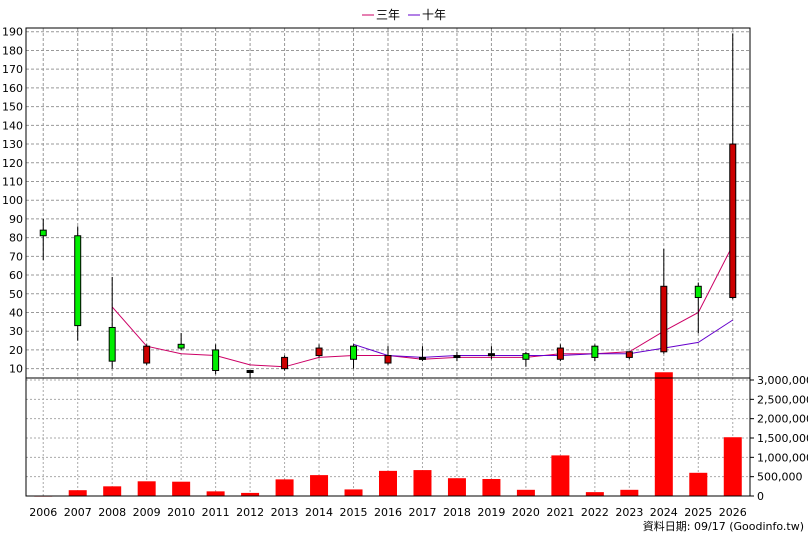  What do you see at coordinates (404, 15) in the screenshot?
I see `legend: 三年 十年` at bounding box center [404, 15].